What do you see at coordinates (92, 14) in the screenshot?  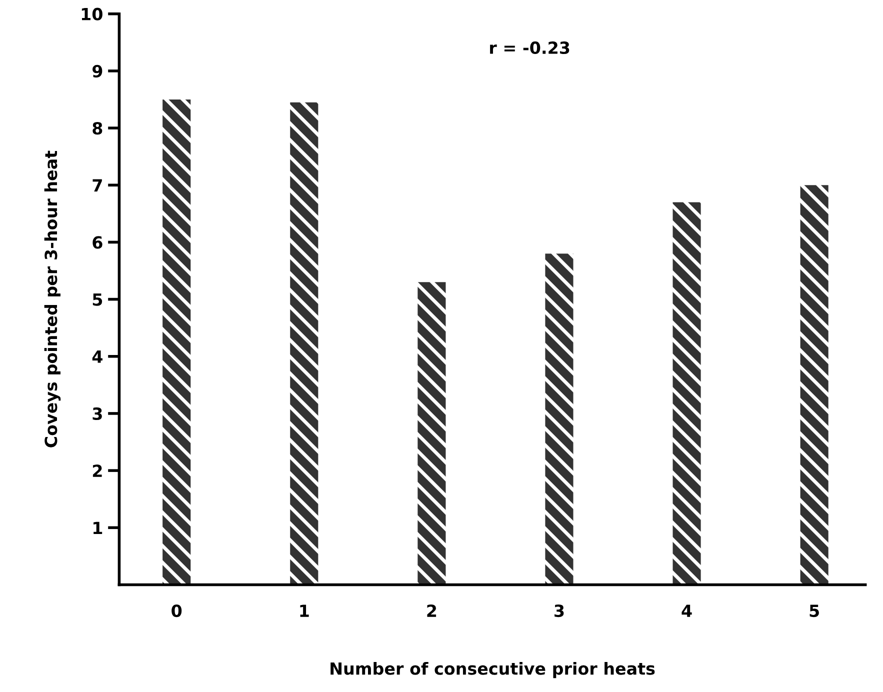 I see `y-tick-label: 10` at bounding box center [92, 14].